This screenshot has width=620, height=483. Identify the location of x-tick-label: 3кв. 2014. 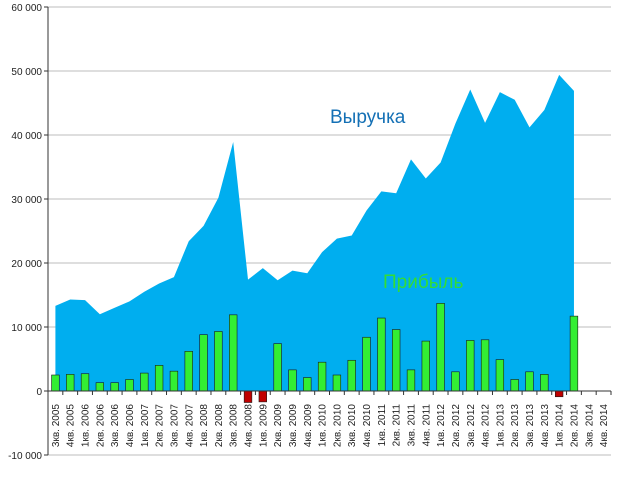
(589, 425).